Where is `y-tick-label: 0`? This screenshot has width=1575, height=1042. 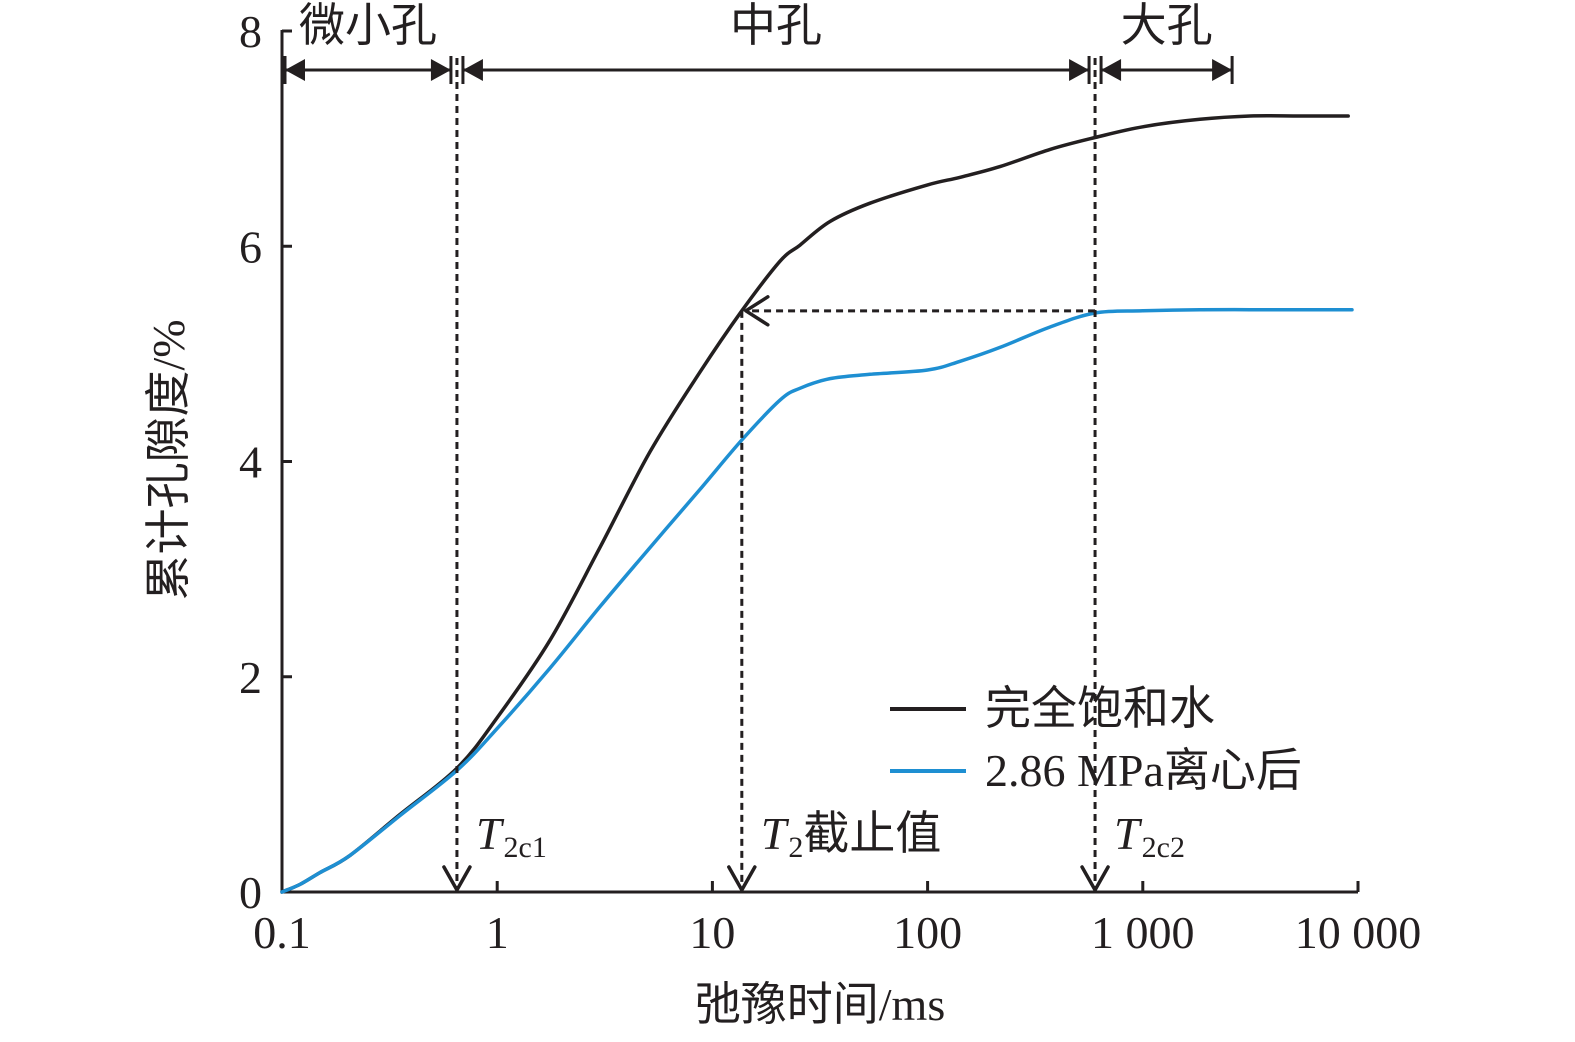
y-tick-label: 0 is located at coordinates (250, 892).